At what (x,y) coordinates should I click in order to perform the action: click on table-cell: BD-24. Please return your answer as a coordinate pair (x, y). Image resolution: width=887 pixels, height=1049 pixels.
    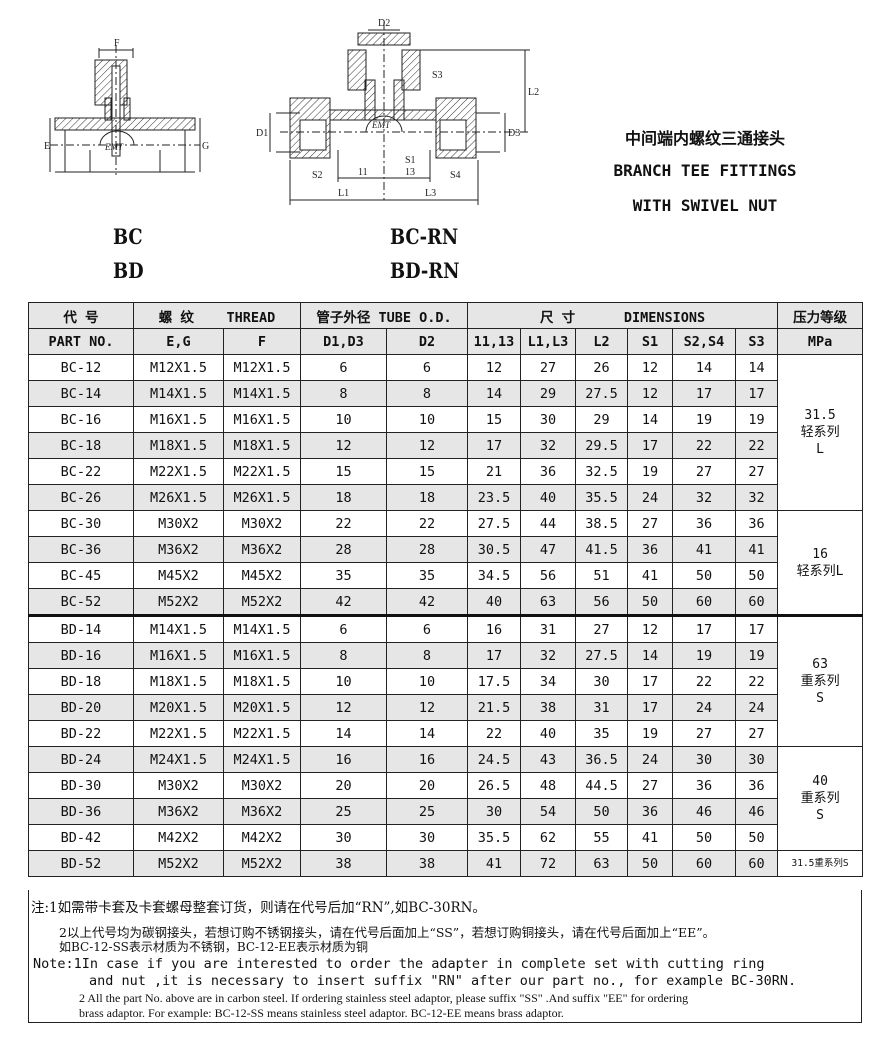
    Looking at the image, I should click on (81, 759).